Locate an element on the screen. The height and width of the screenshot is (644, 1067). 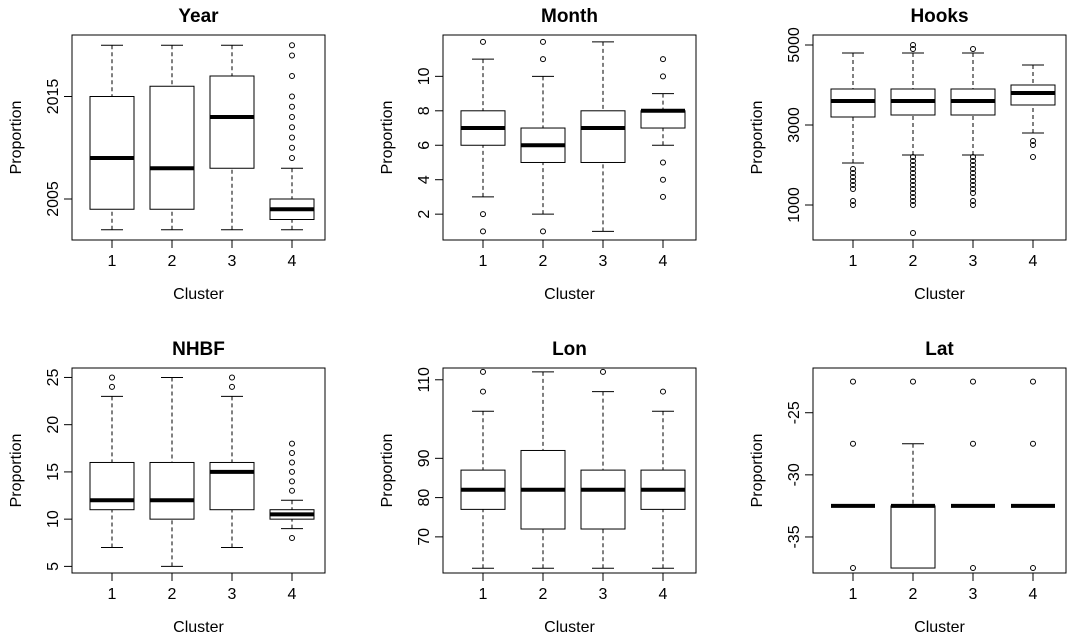
y-tick-label: 110 is located at coordinates (424, 380).